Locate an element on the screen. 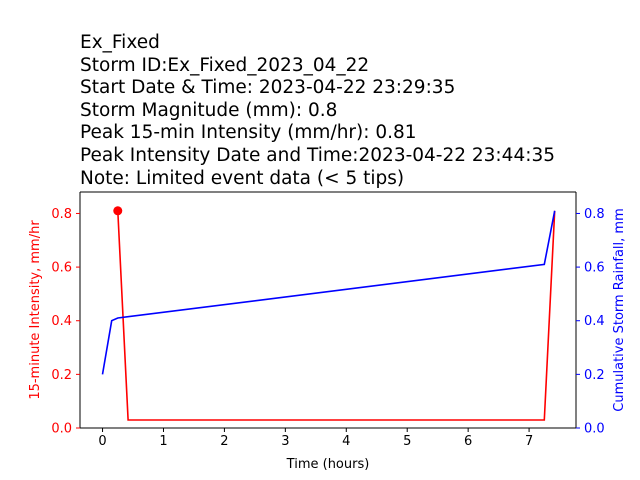 The height and width of the screenshot is (480, 640). y-right-tick-label: 0.8 is located at coordinates (594, 214).